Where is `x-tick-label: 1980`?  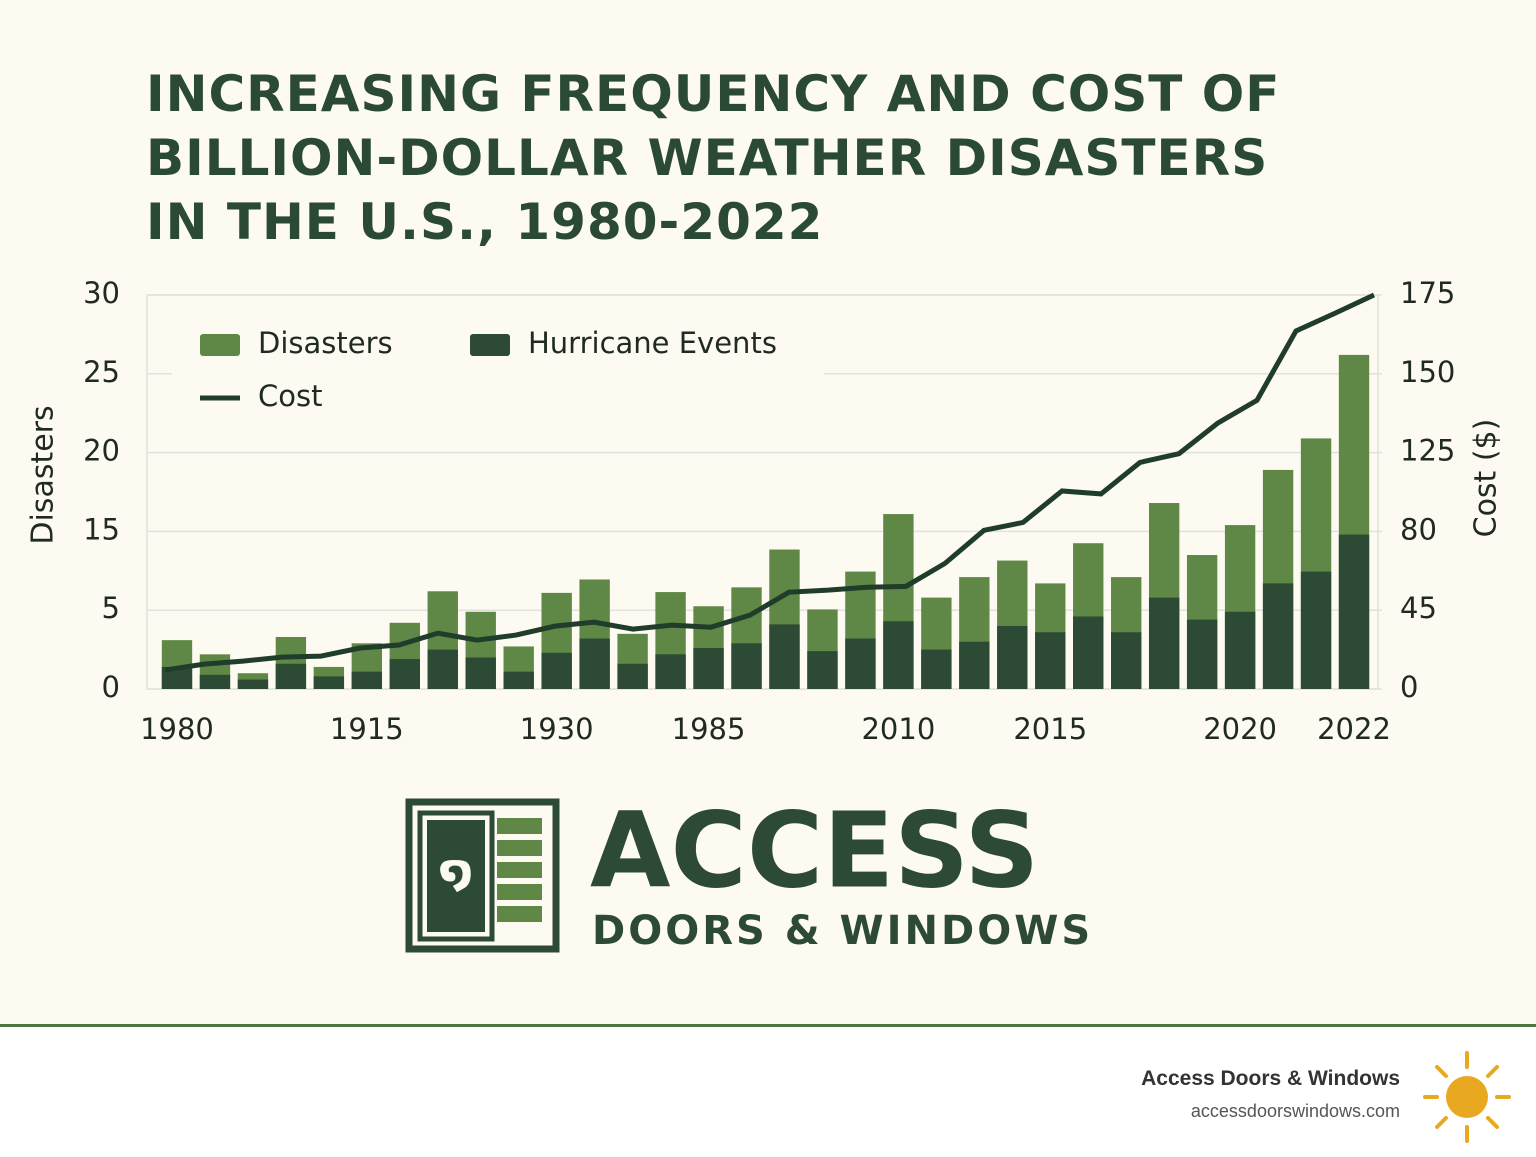
x-tick-label: 1980 is located at coordinates (177, 729).